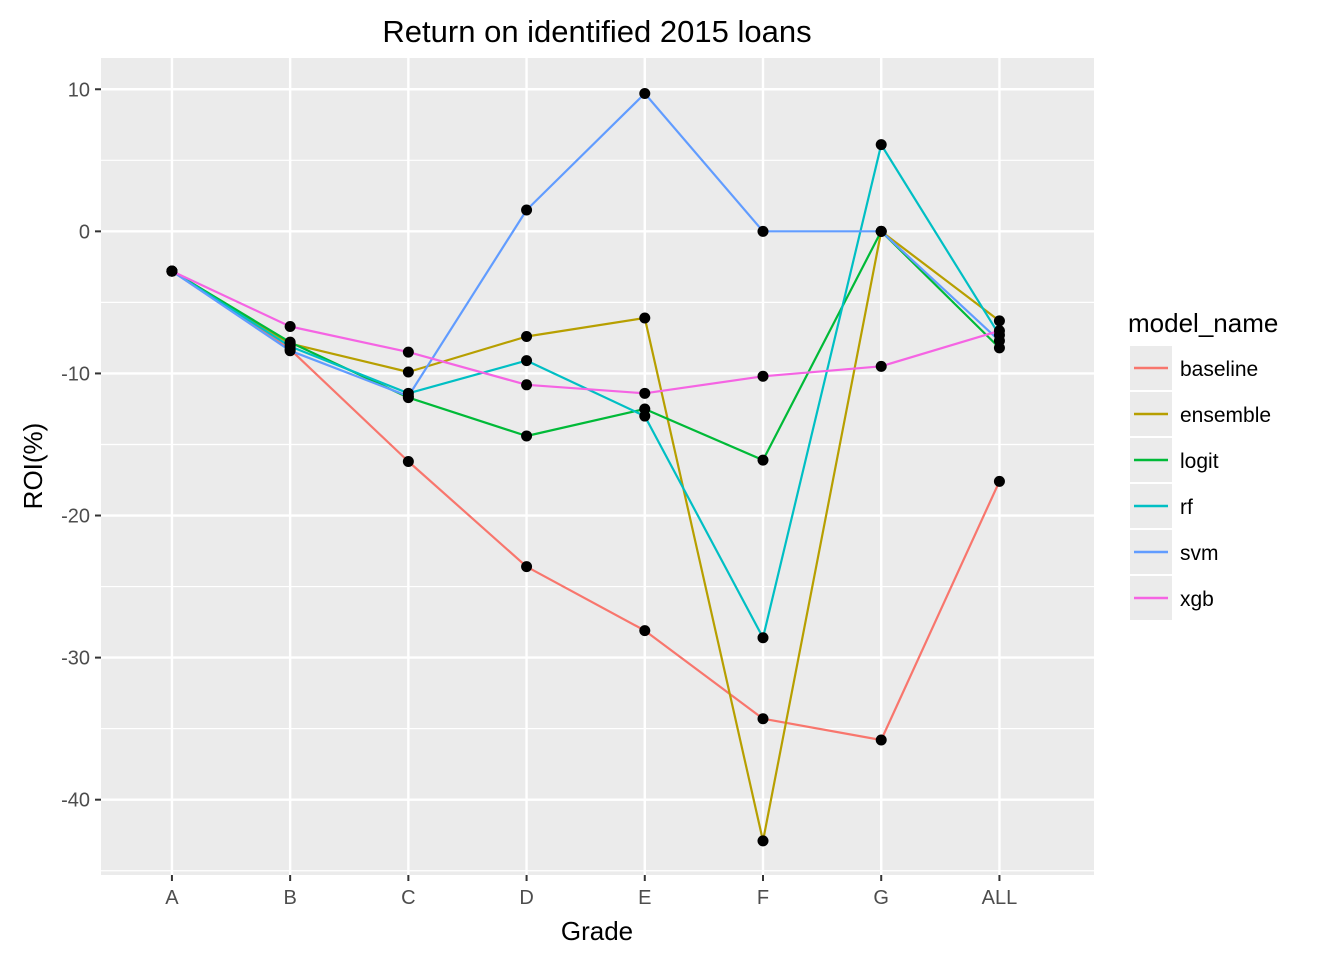 This screenshot has height=960, width=1344. What do you see at coordinates (84, 232) in the screenshot?
I see `y-tick-label: 0` at bounding box center [84, 232].